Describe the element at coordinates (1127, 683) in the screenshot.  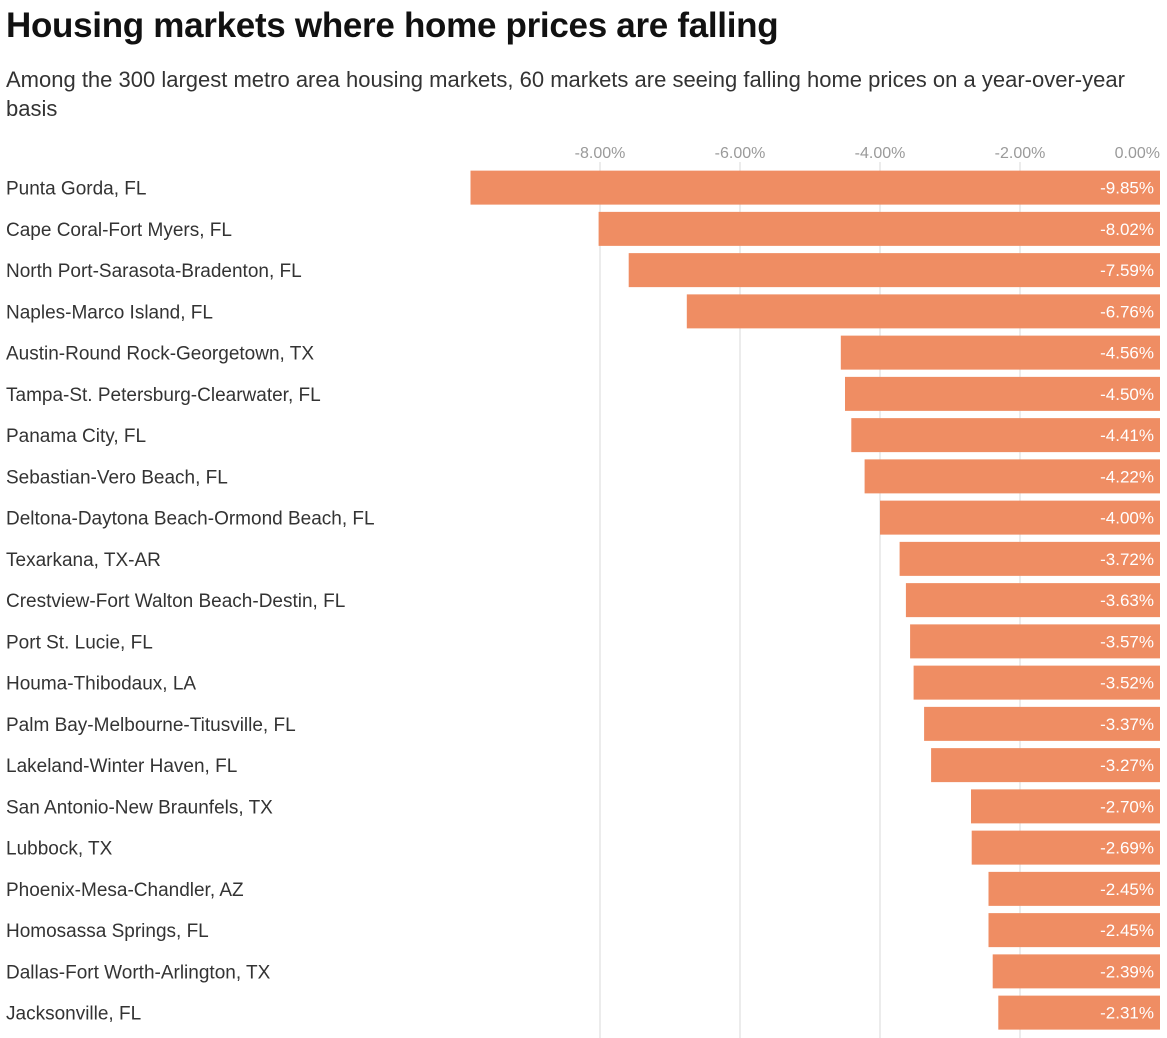
I see `value-label: -3.52%` at that location.